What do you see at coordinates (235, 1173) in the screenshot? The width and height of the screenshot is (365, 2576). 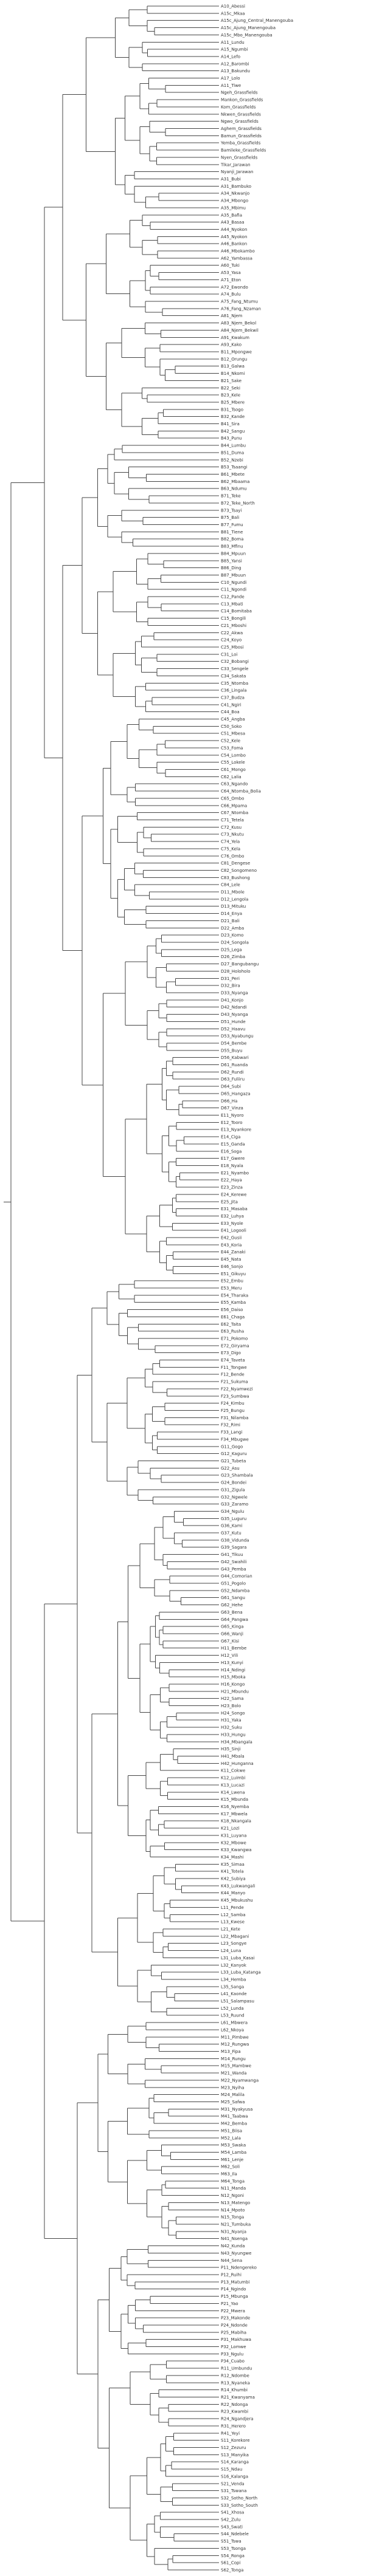 I see `tip-label: E21_Nyambo` at bounding box center [235, 1173].